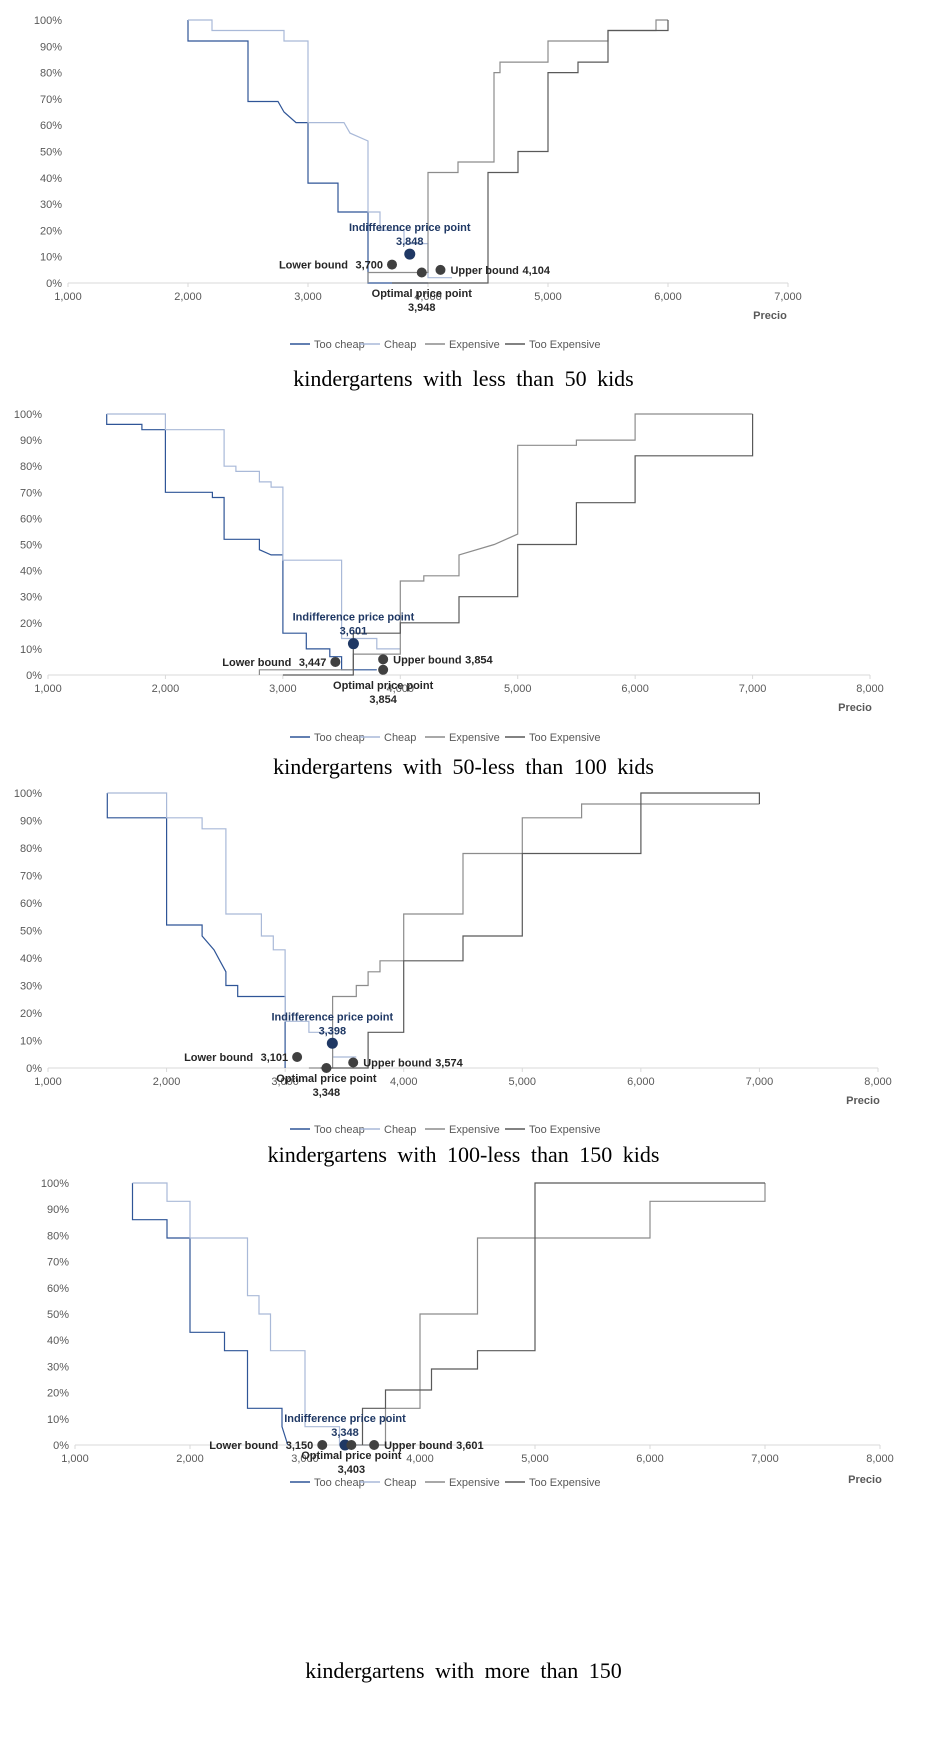  Describe the element at coordinates (352, 1470) in the screenshot. I see `optimal-value: 3,403` at that location.